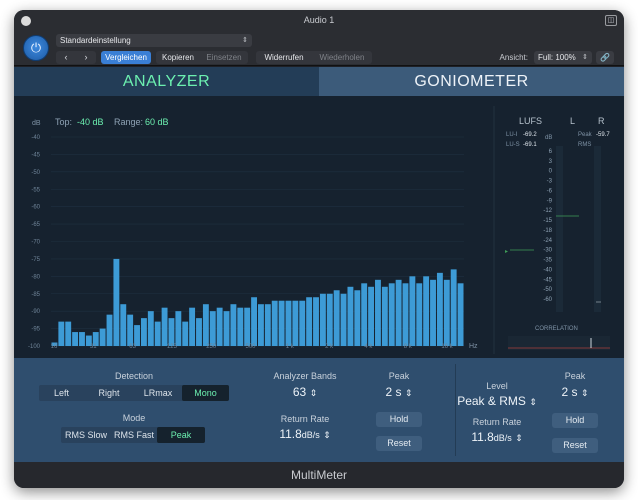  Describe the element at coordinates (548, 138) in the screenshot. I see `meter-db-unit: dB` at that location.